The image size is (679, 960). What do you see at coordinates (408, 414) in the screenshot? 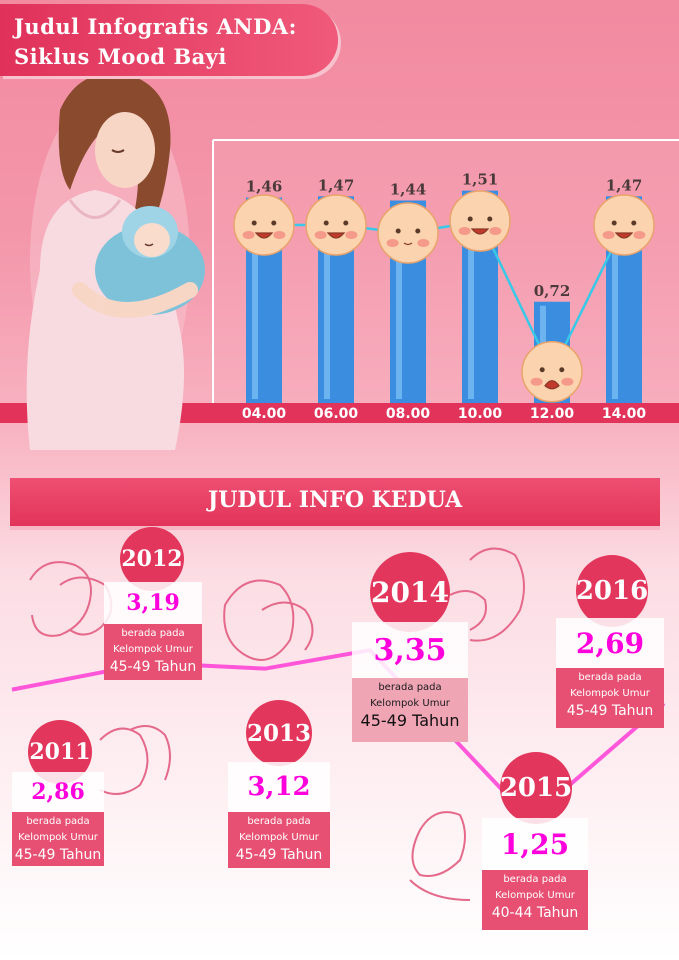
I see `x-tick-label: 08.00` at bounding box center [408, 414].